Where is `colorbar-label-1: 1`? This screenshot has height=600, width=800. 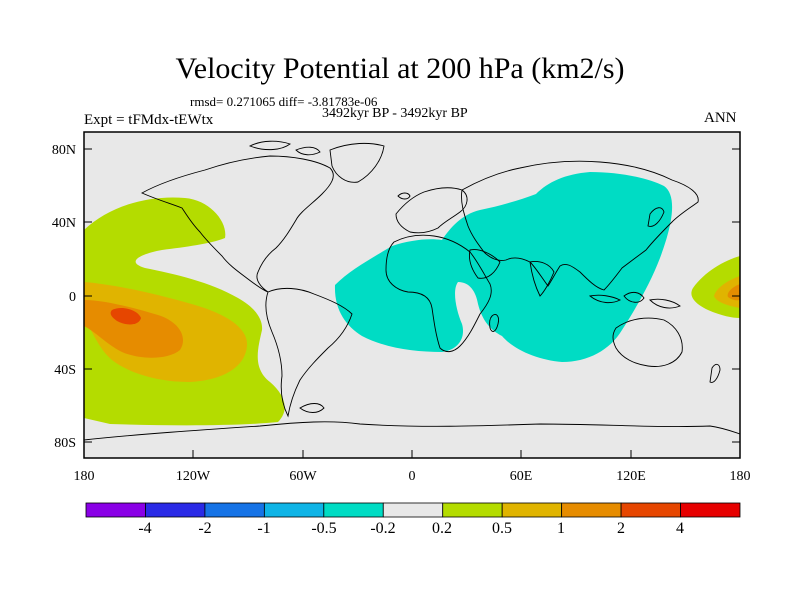
colorbar-label-1: 1 is located at coordinates (561, 528).